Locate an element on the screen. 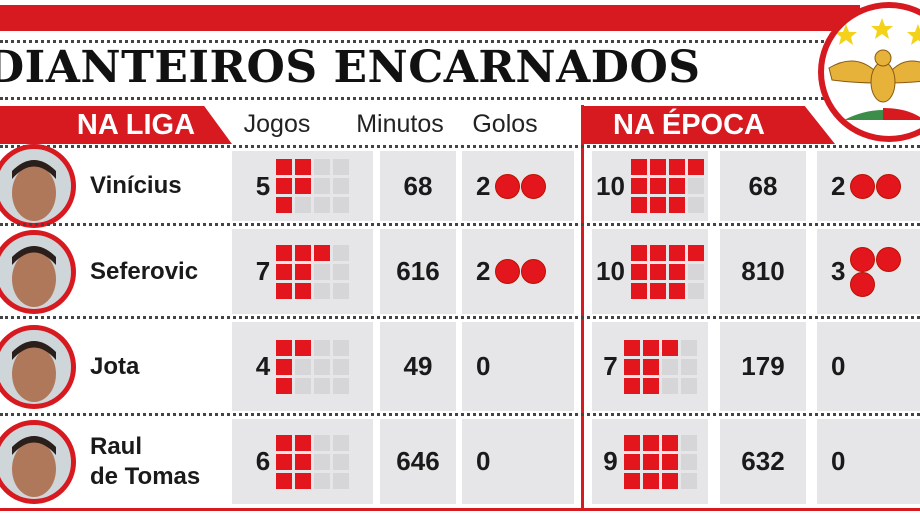  league-goals-balls is located at coordinates (520, 186).